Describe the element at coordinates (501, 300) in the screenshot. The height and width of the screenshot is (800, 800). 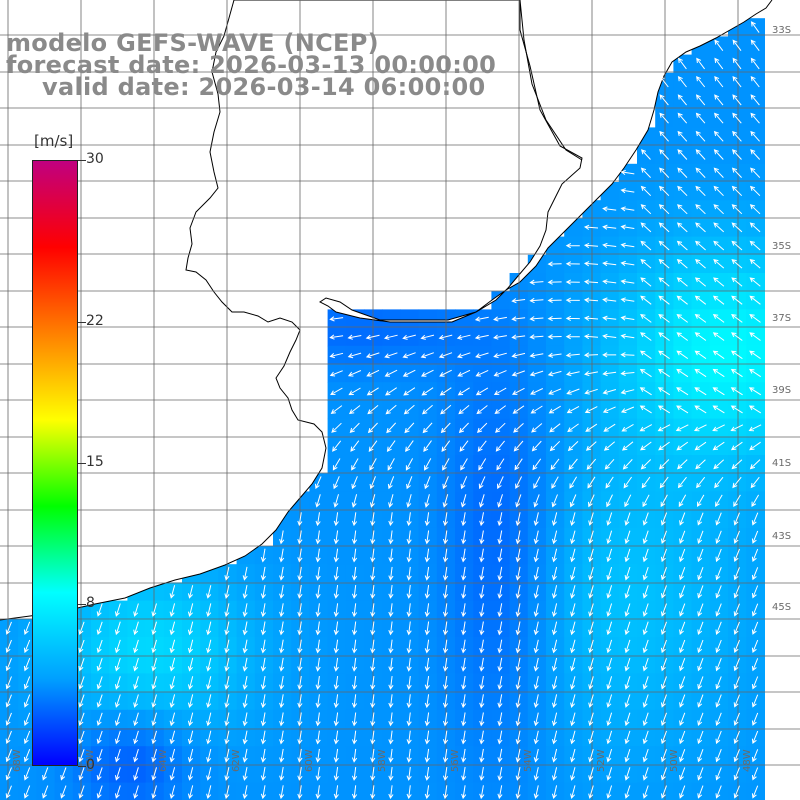
I see `wind-cell` at that location.